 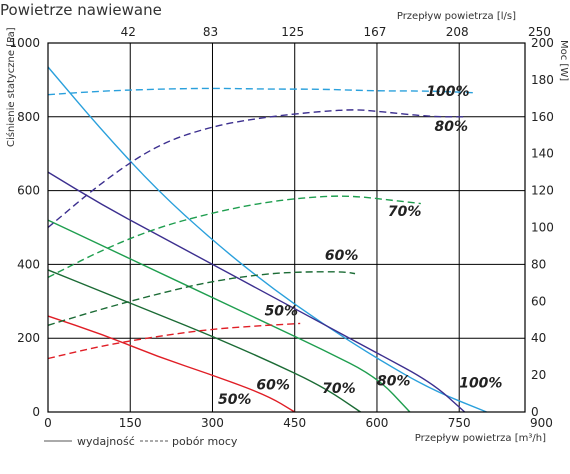 What do you see at coordinates (28, 191) in the screenshot?
I see `y-left-tick-label: 600` at bounding box center [28, 191].